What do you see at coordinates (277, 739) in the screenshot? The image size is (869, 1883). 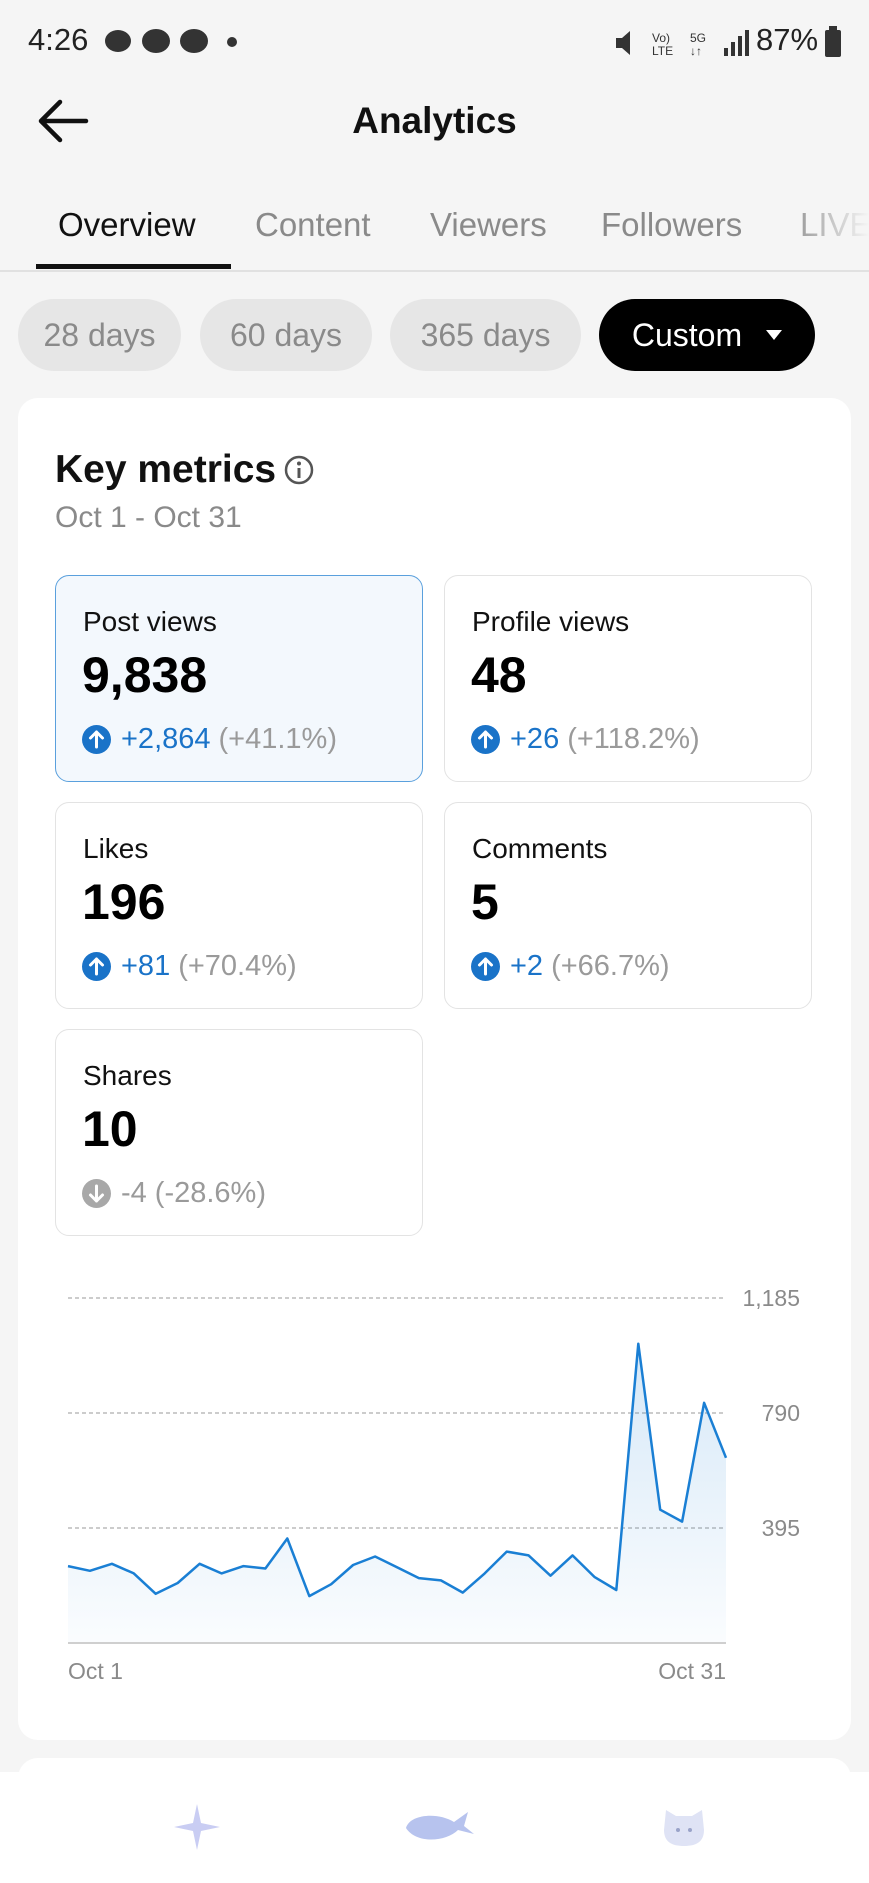 I see `change-percent: (+41.1%)` at bounding box center [277, 739].